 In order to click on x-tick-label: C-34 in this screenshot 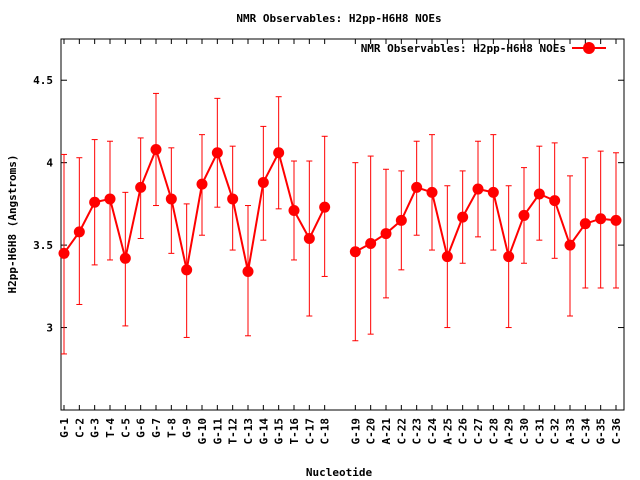, I will do `click(585, 431)`.